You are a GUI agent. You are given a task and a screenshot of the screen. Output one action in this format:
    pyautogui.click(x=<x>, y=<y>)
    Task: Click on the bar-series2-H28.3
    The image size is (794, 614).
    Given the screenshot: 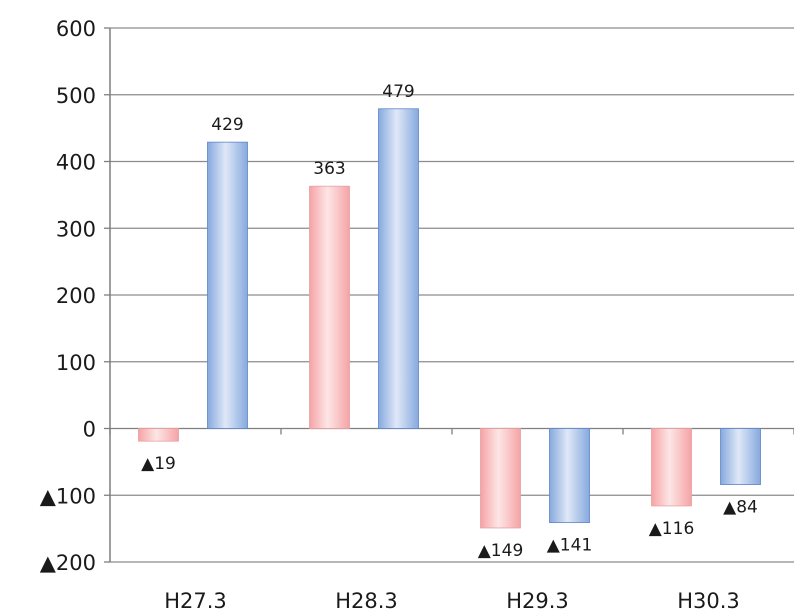 What is the action you would take?
    pyautogui.click(x=398, y=268)
    